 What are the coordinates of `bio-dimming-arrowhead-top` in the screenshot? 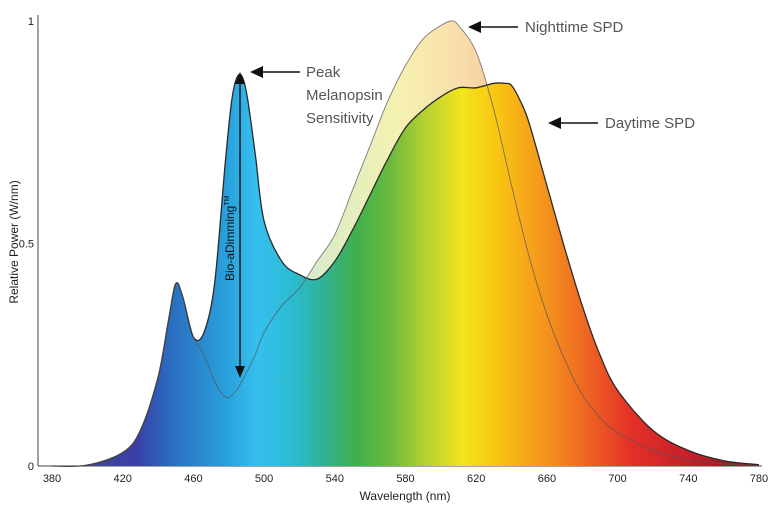 It's located at (240, 78).